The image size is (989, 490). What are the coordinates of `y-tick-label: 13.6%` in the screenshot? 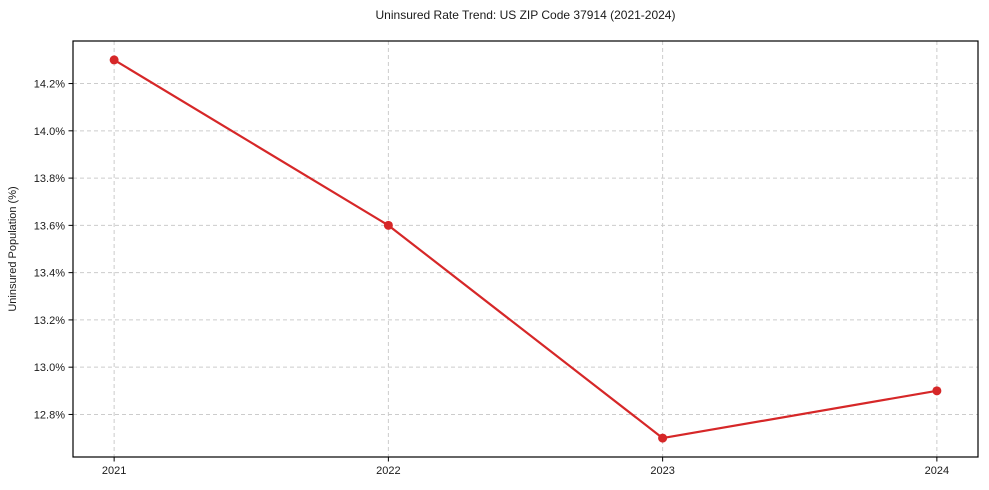 It's located at (49, 226).